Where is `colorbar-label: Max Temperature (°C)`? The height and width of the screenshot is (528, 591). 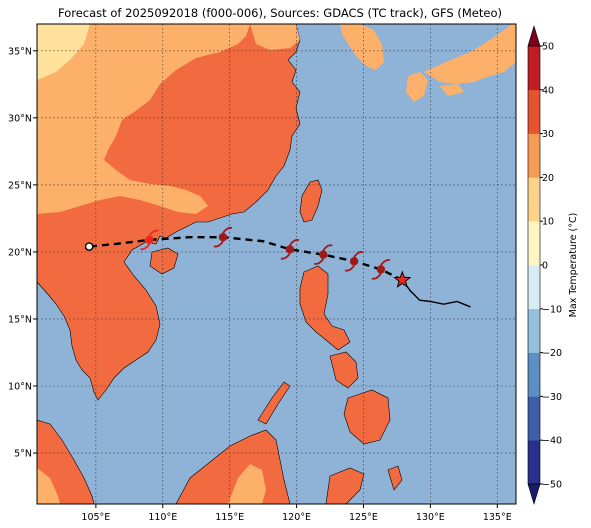
colorbar-label: Max Temperature (°C) is located at coordinates (573, 265).